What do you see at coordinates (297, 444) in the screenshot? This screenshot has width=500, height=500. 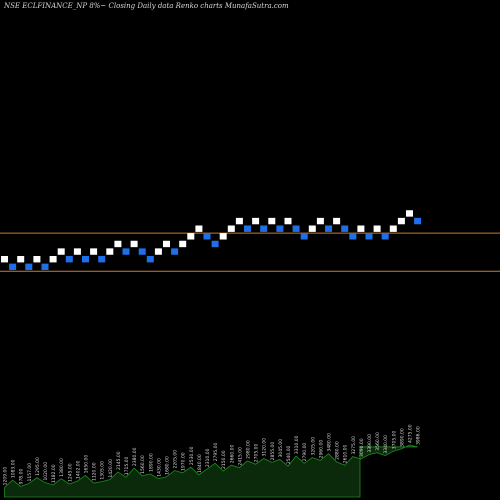 I see `volume-label: 3310.00` at bounding box center [297, 444].